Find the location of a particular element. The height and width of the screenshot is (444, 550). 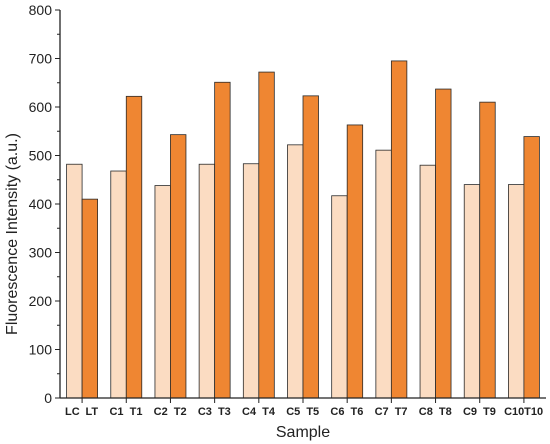

x-tick-label-C6: C6 is located at coordinates (337, 412).